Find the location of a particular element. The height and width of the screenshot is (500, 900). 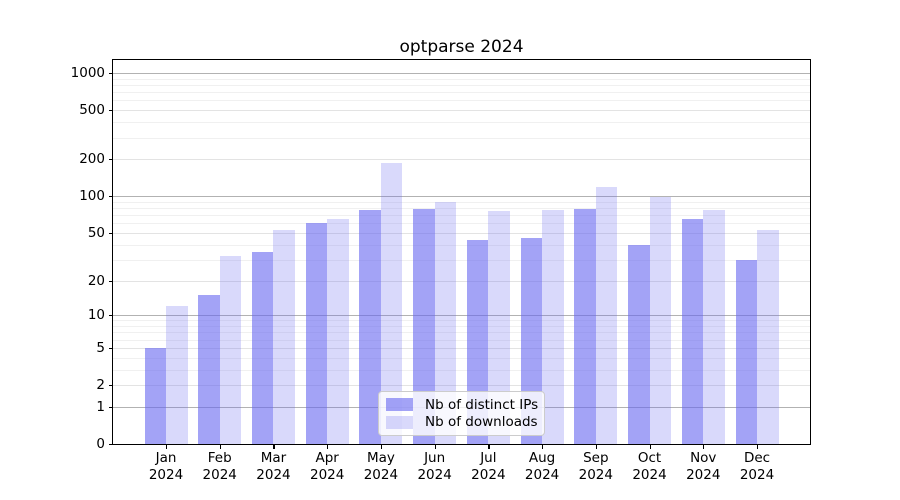

x-tick-month: Oct is located at coordinates (649, 458).